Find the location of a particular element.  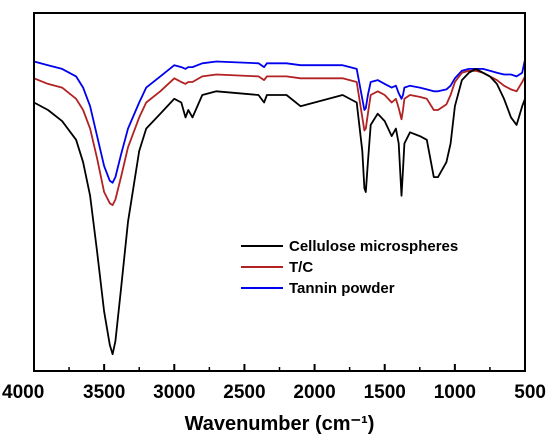

x-tick-label: 500 is located at coordinates (530, 392).